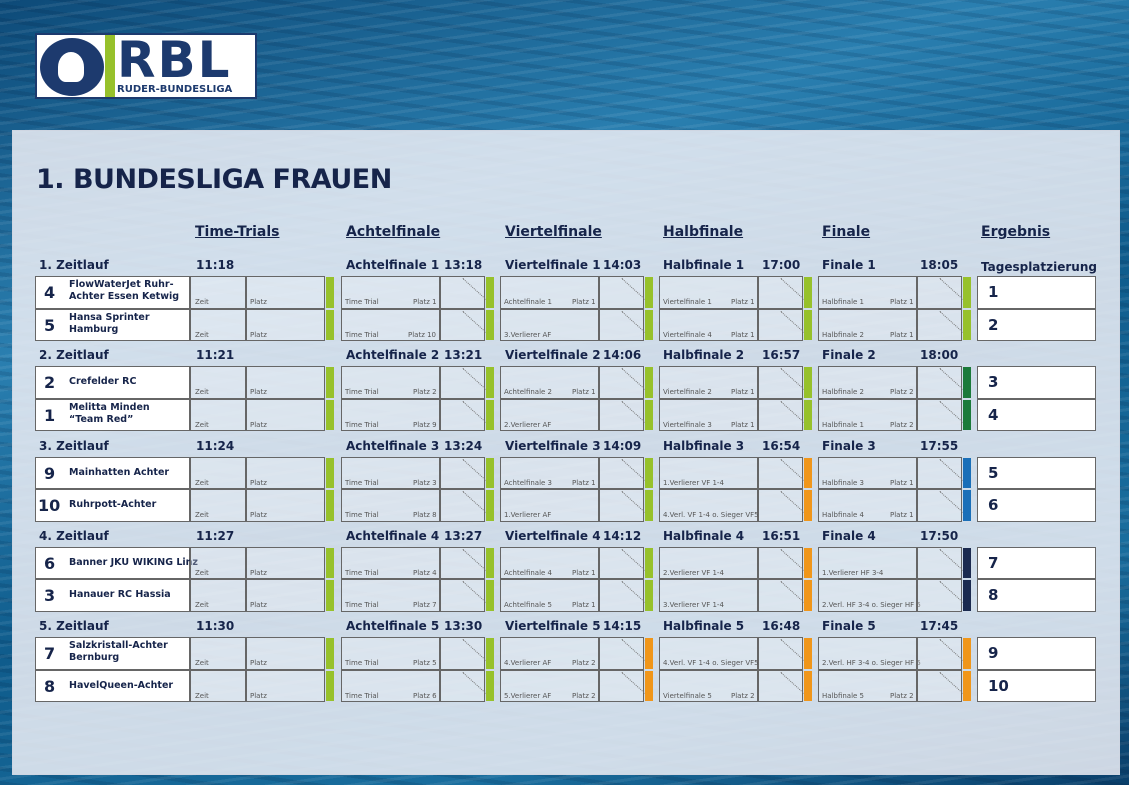  I want to click on f-title: Finale 5, so click(849, 626).